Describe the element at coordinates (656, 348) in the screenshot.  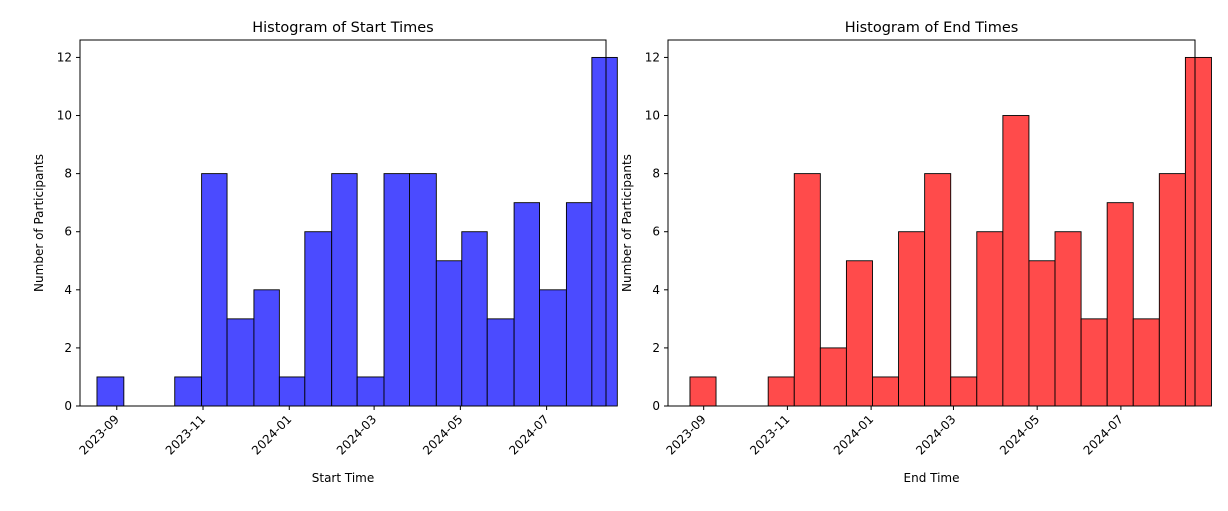
I see `end-y-tick-label: 2` at that location.